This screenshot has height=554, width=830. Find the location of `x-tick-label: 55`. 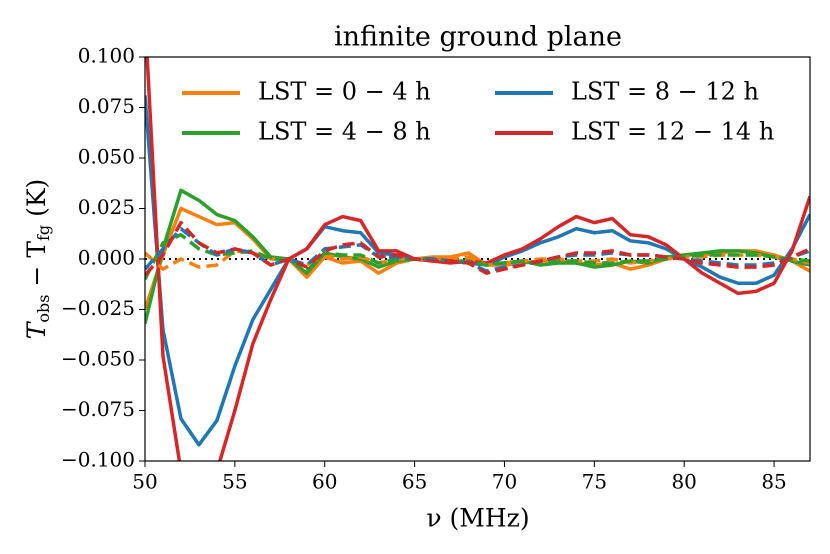

x-tick-label: 55 is located at coordinates (234, 482).